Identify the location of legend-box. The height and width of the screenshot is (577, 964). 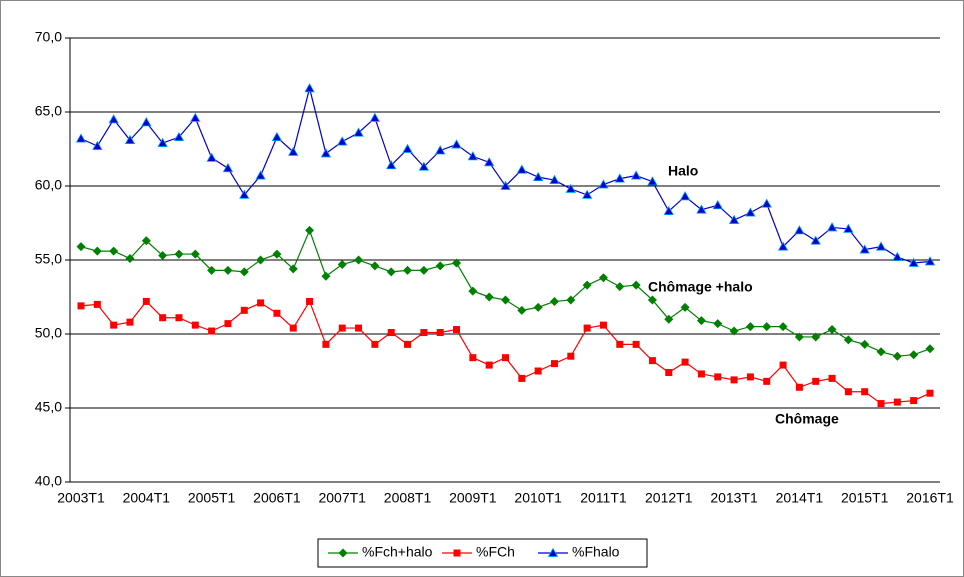
(482, 553).